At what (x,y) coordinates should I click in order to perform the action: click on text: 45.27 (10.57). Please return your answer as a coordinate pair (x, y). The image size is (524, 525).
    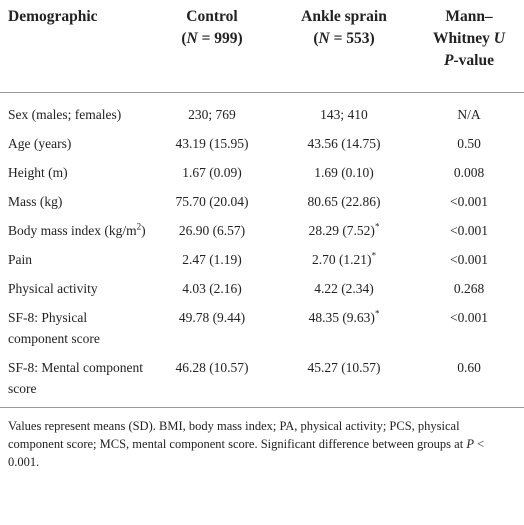
    Looking at the image, I should click on (344, 367).